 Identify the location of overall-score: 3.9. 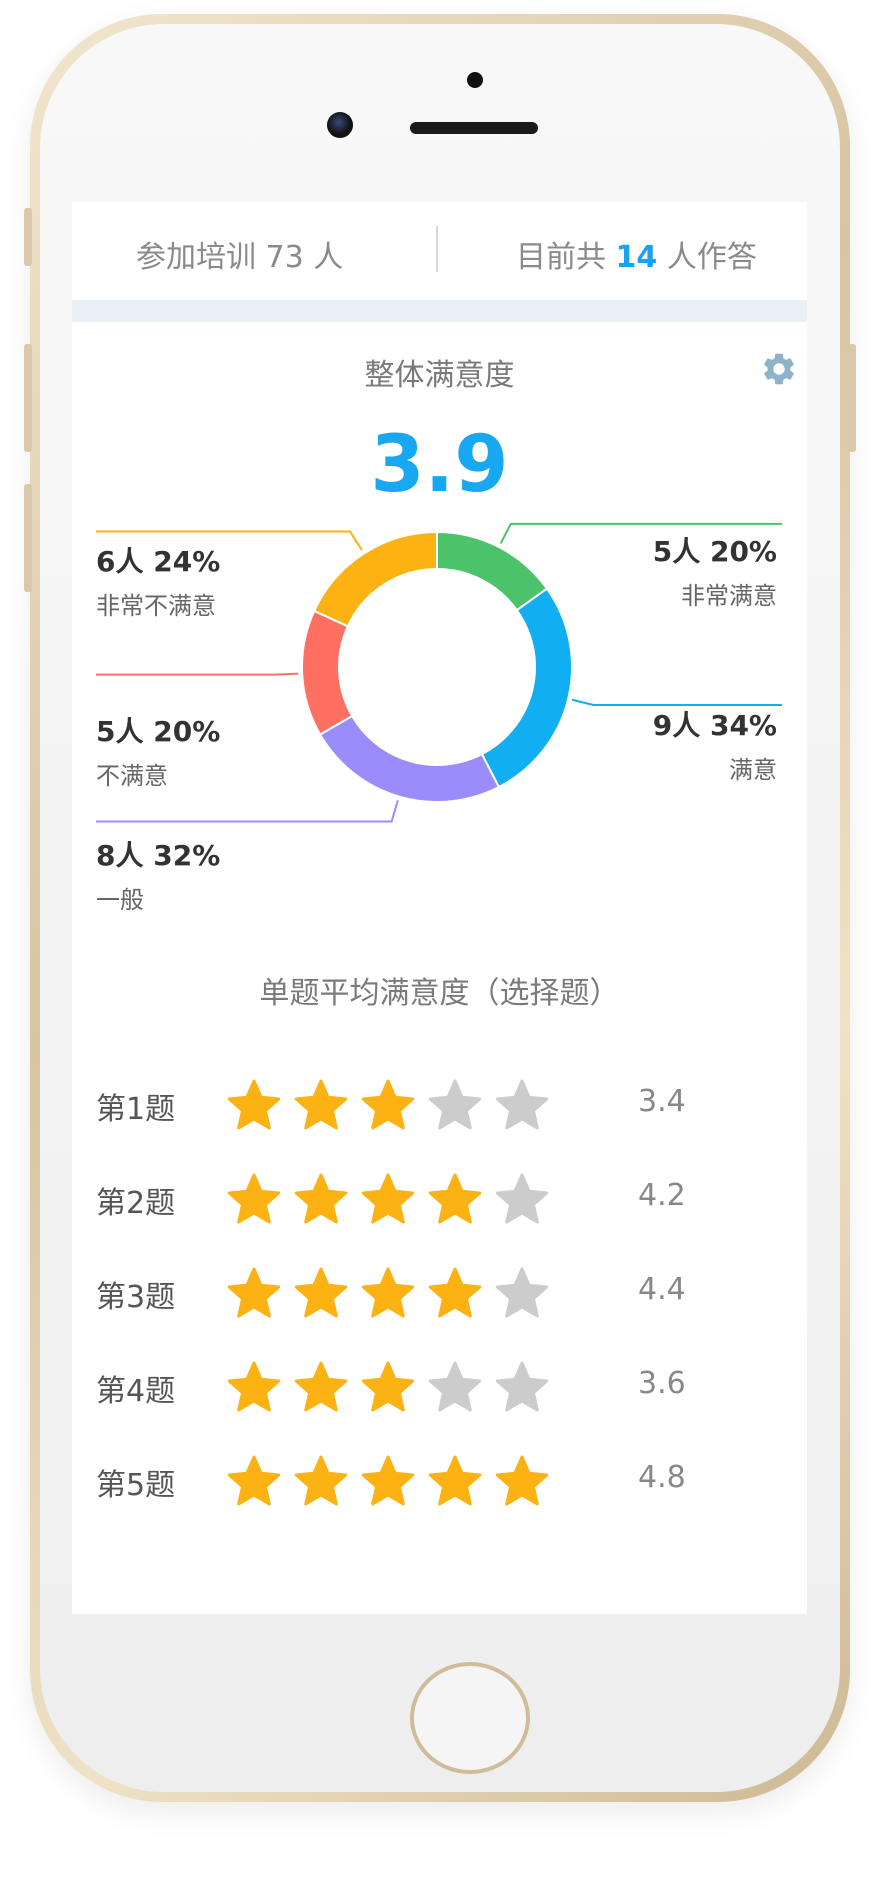
(439, 465).